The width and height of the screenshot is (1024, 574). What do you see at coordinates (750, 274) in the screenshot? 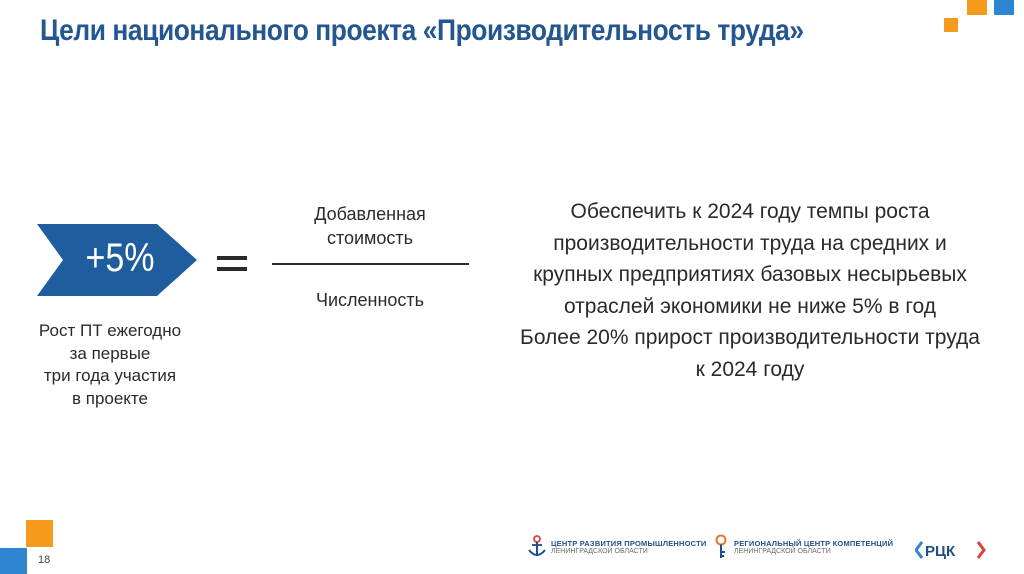
I see `goal-line: крупных предприятиях базовых несырьевых` at bounding box center [750, 274].